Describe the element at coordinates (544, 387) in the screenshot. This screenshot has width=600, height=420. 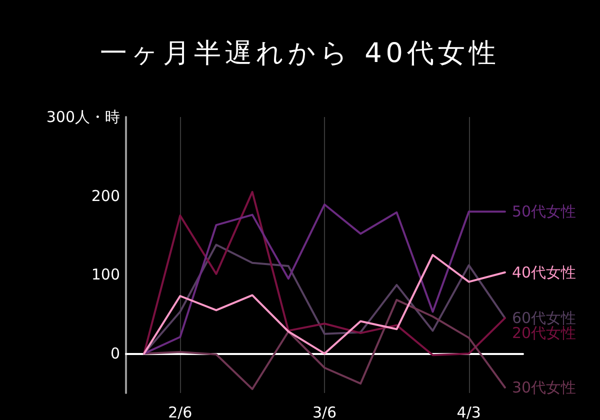
I see `series-label: 30代女性` at that location.